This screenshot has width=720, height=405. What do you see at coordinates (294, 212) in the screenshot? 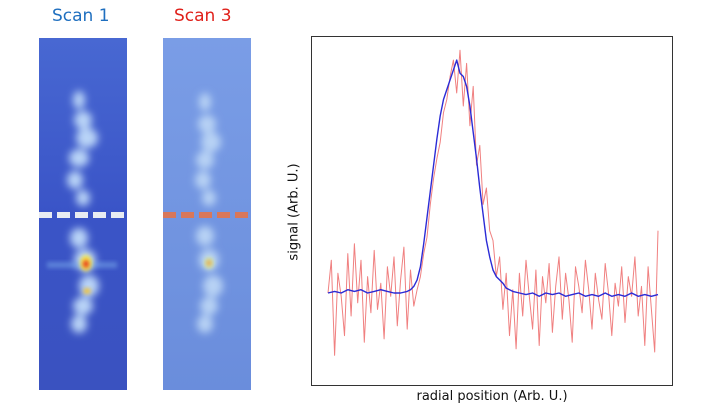
I see `y-axis-label: signal (Arb. U.)` at bounding box center [294, 212].